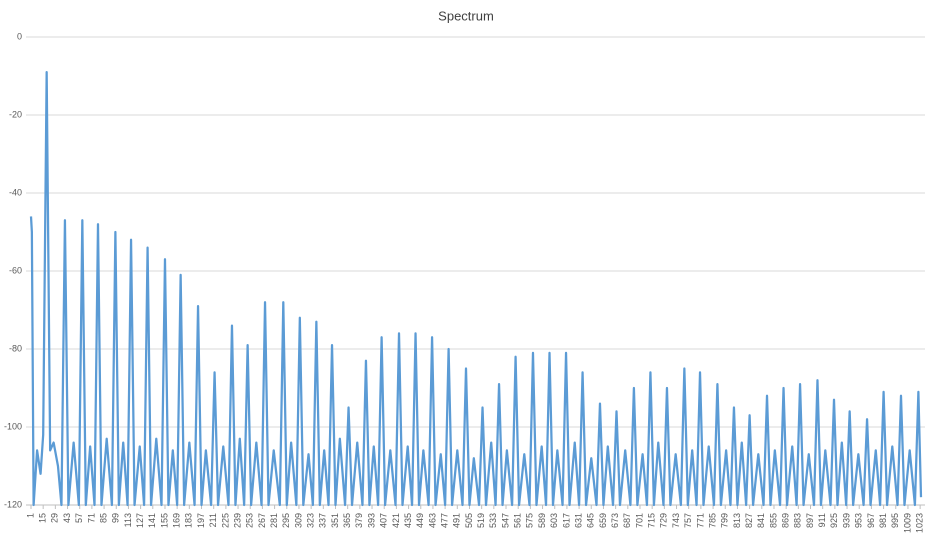  What do you see at coordinates (30, 515) in the screenshot?
I see `x-tick-label: 1` at bounding box center [30, 515].